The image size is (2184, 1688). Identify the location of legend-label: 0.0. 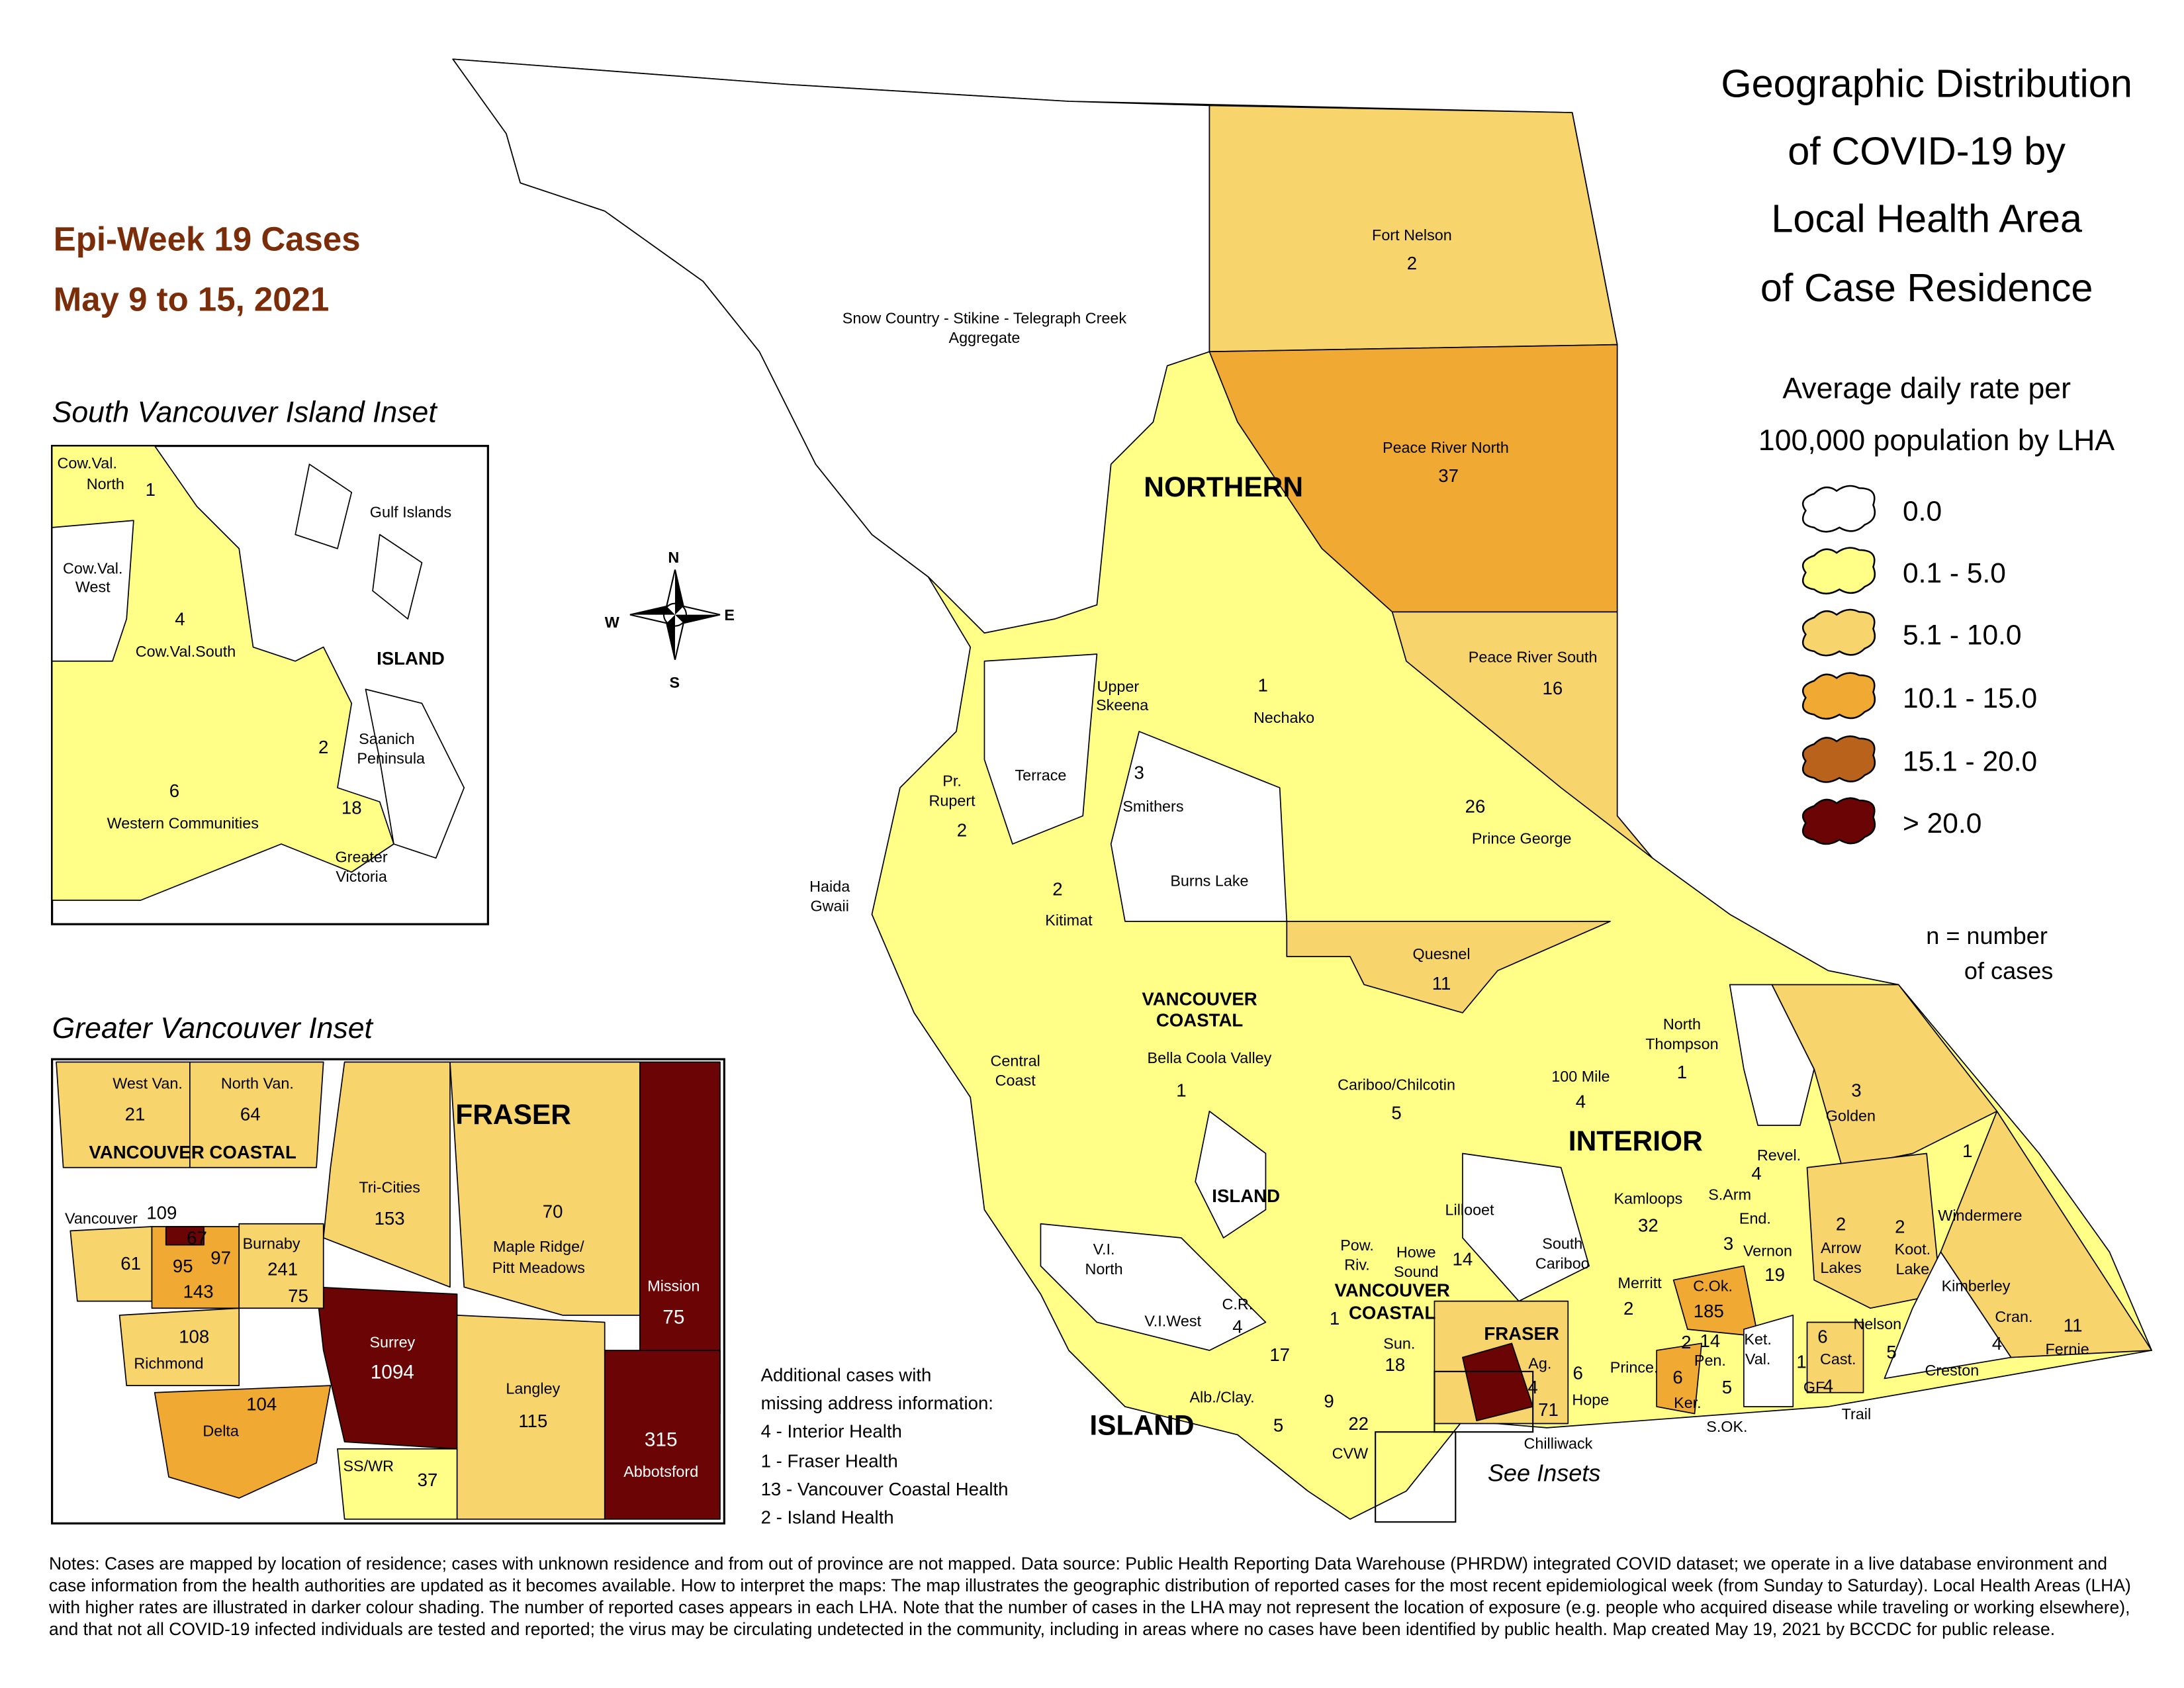
(1922, 511).